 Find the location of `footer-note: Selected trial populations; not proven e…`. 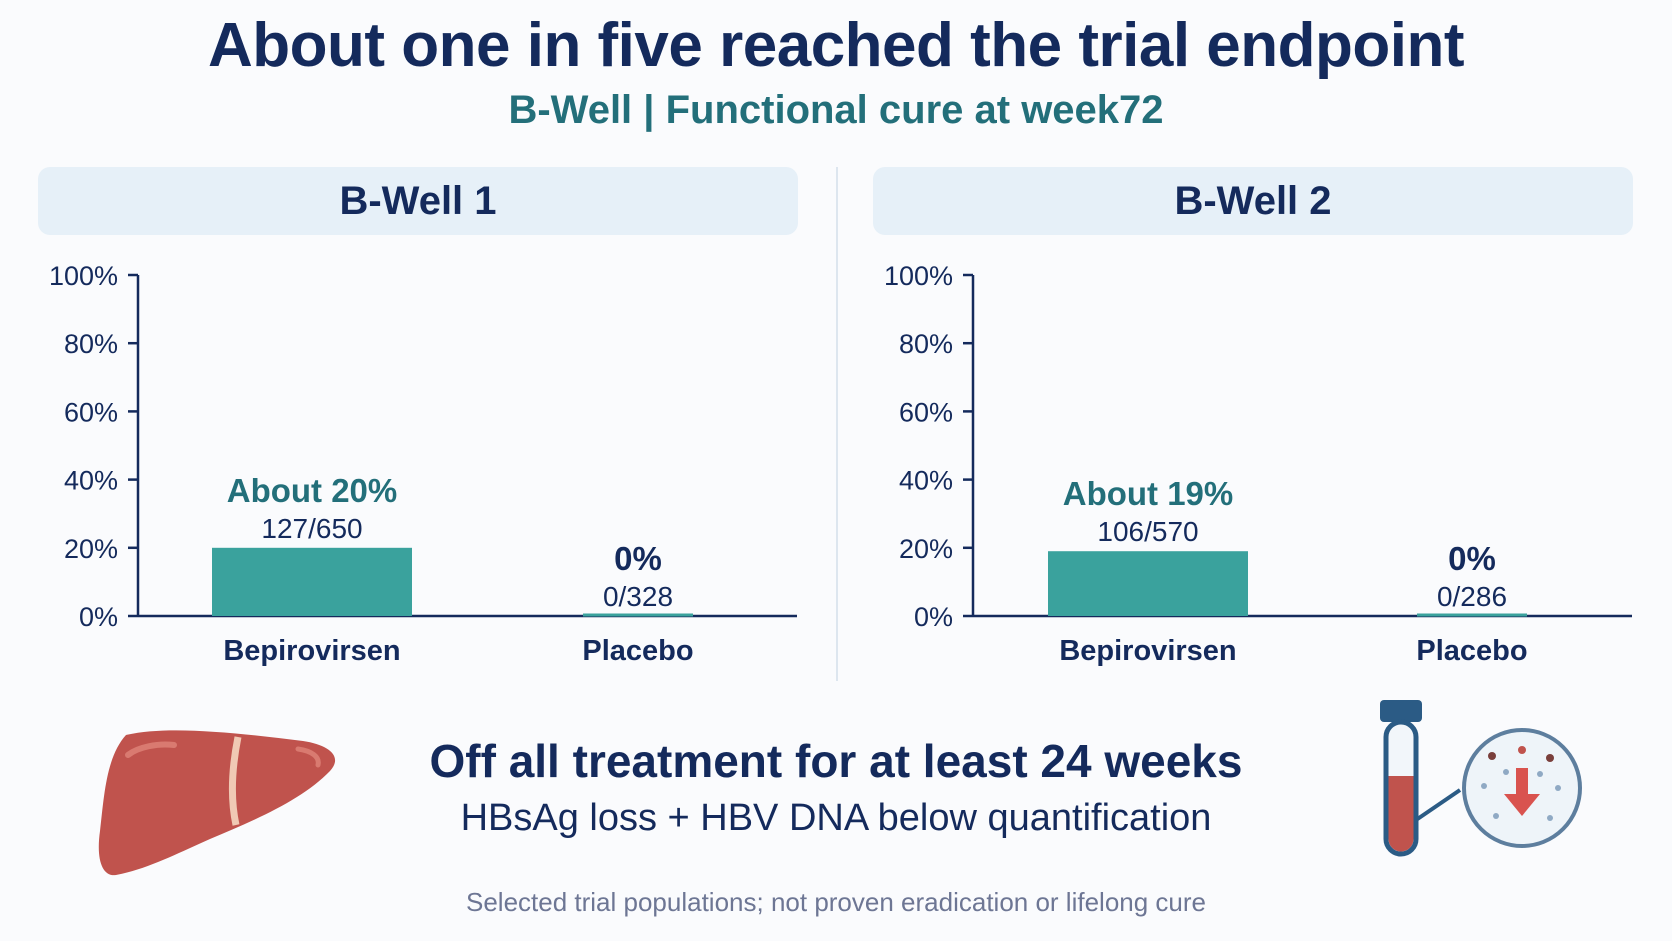

footer-note: Selected trial populations; not proven e… is located at coordinates (835, 902).